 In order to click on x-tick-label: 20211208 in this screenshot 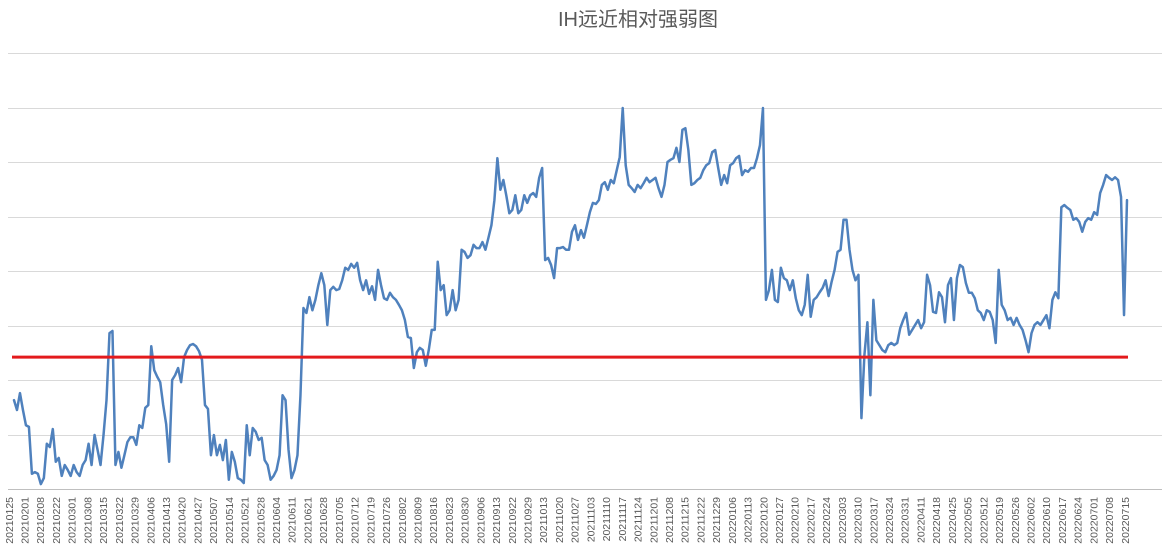, I will do `click(670, 520)`.